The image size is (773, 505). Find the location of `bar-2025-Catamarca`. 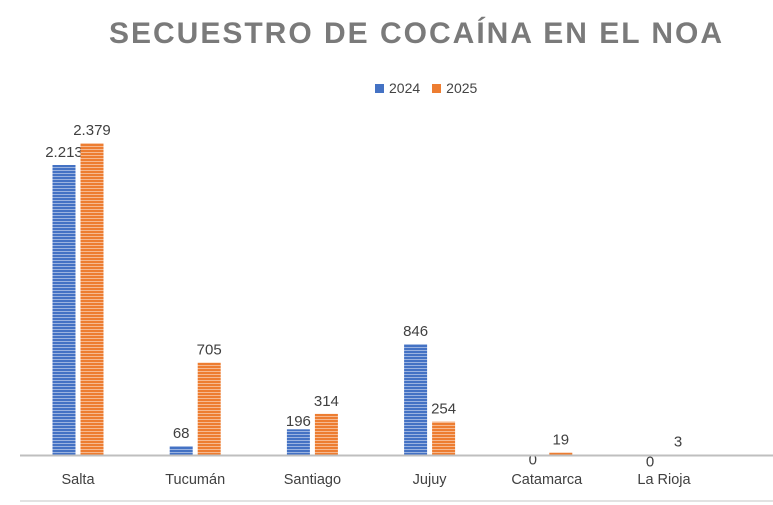

bar-2025-Catamarca is located at coordinates (561, 453).